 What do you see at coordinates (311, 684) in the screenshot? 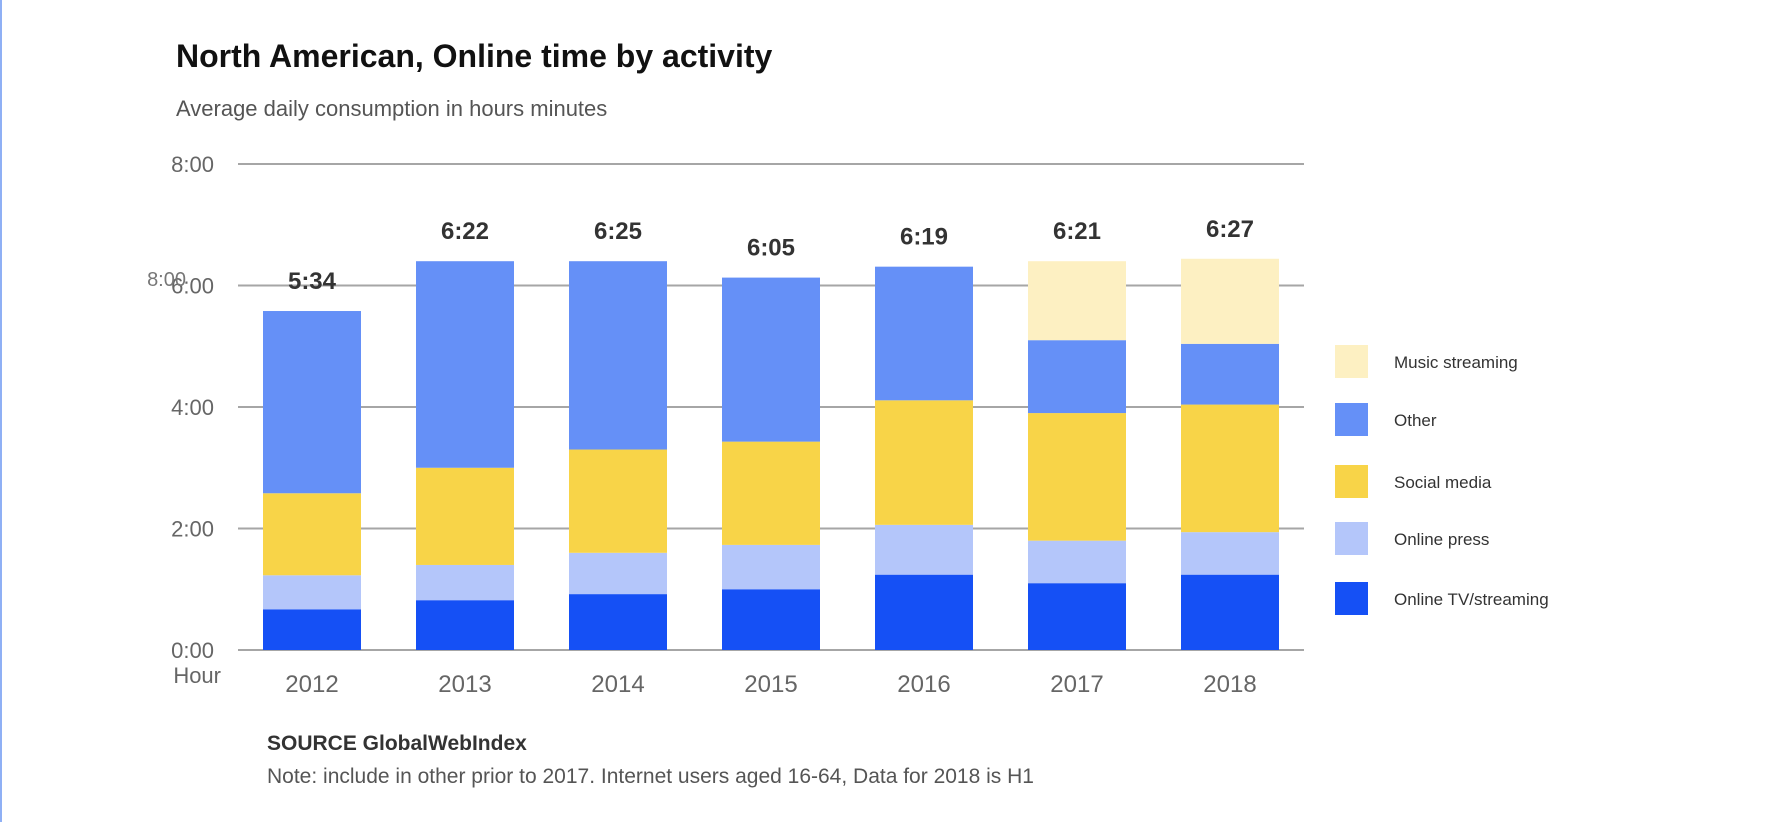
I see `x-tick-label: 2012` at bounding box center [311, 684].